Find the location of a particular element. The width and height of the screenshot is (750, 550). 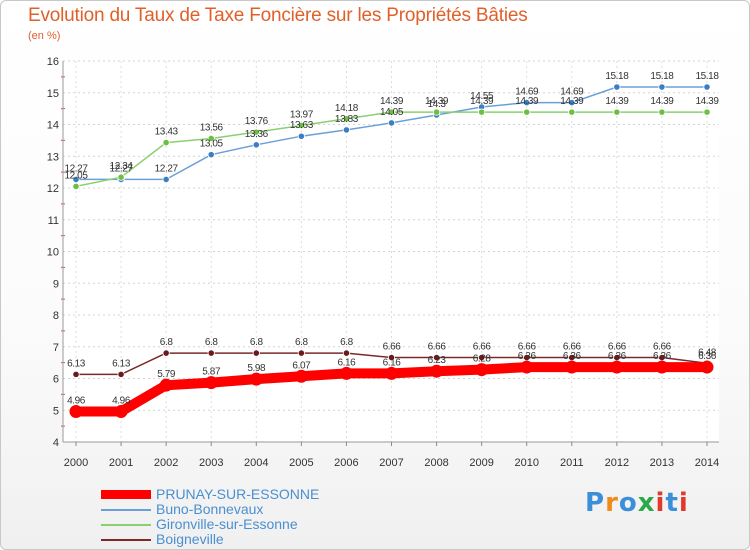

x-tick-label: 2001 is located at coordinates (121, 463).